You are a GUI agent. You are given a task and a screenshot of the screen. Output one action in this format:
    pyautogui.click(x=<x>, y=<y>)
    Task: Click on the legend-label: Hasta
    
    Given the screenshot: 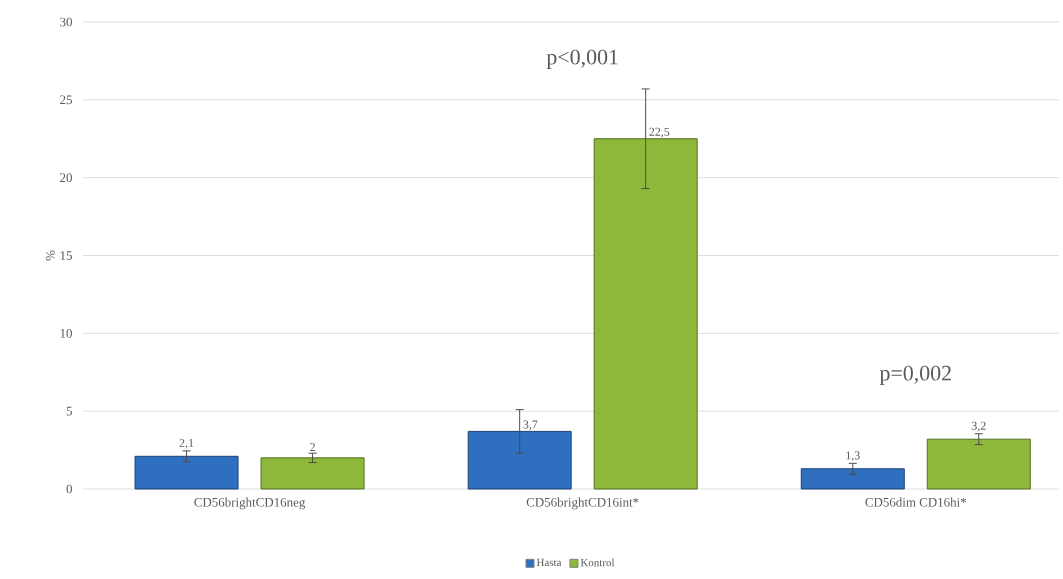 What is the action you would take?
    pyautogui.click(x=549, y=562)
    